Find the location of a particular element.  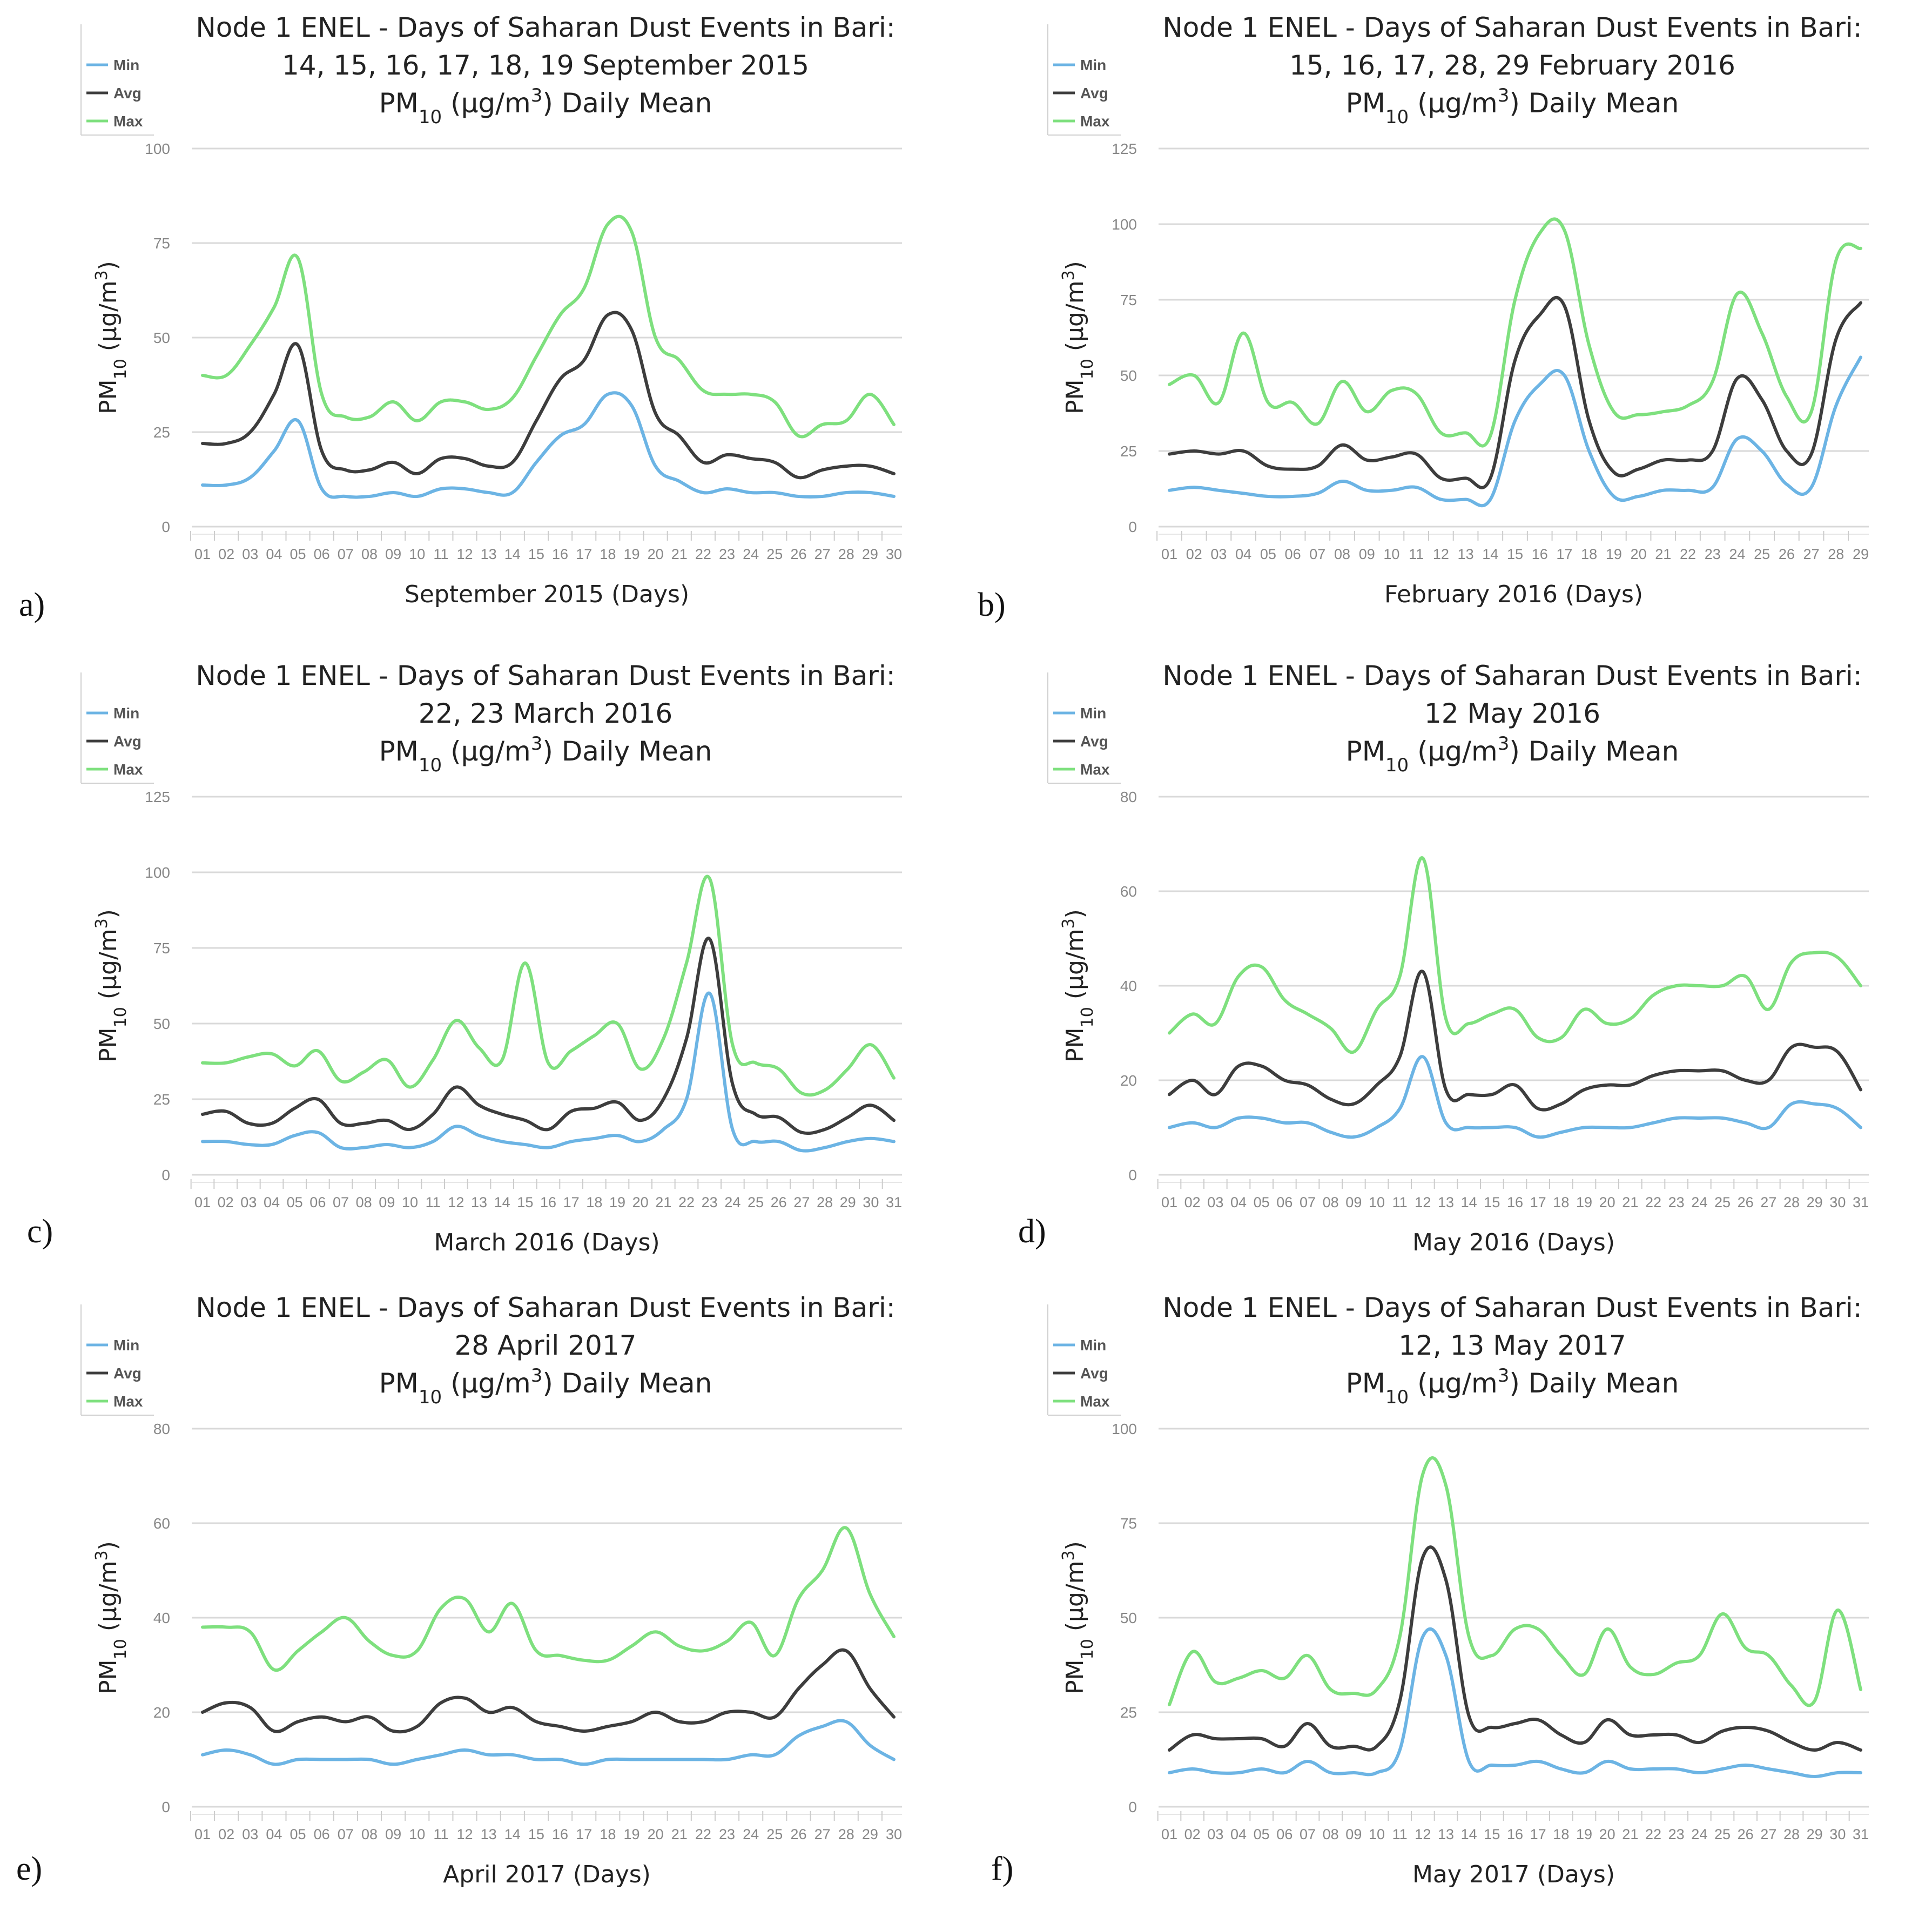

x-tick-label: 15 is located at coordinates (536, 1834).